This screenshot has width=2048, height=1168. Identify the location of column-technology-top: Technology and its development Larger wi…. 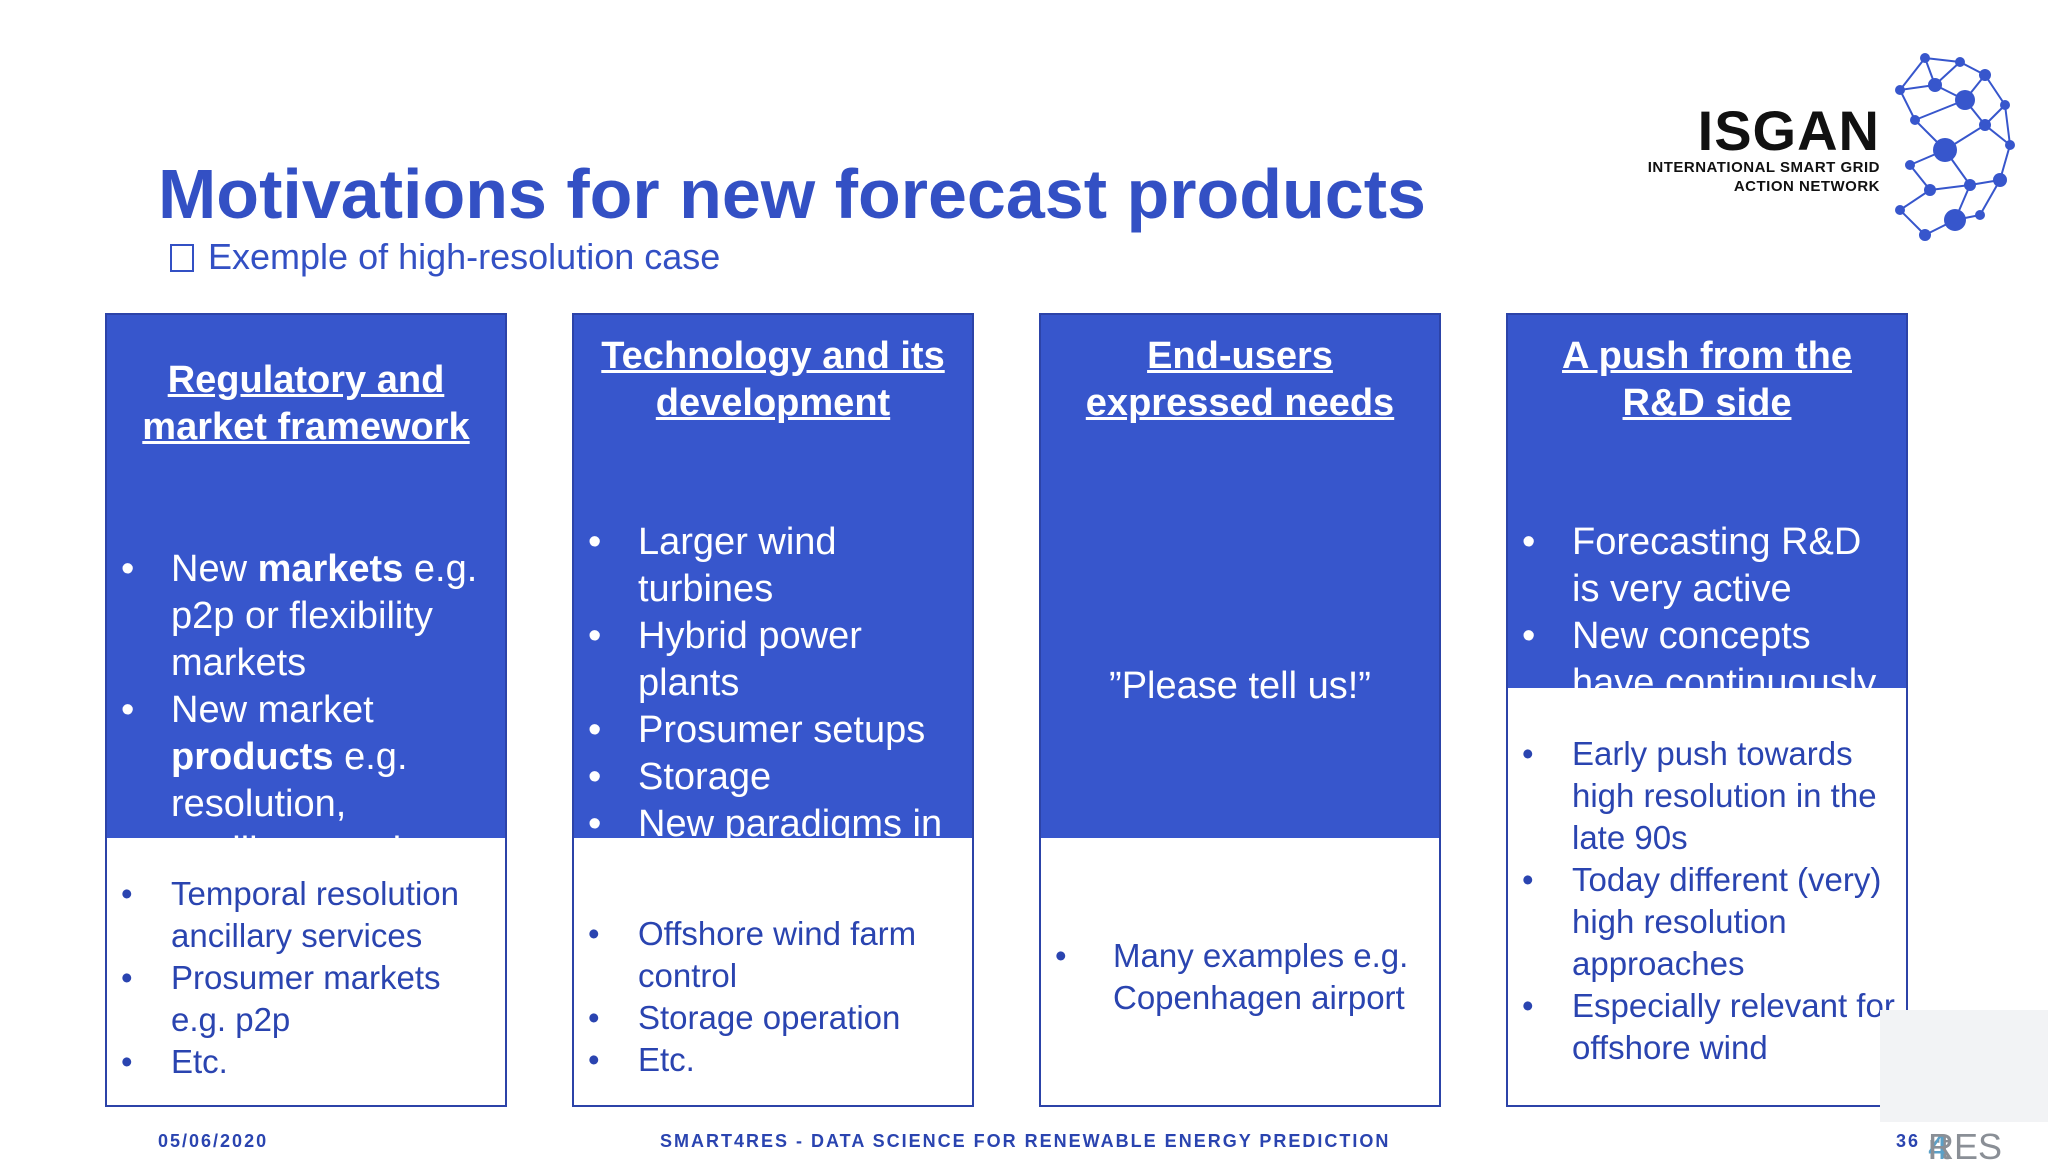
(773, 576).